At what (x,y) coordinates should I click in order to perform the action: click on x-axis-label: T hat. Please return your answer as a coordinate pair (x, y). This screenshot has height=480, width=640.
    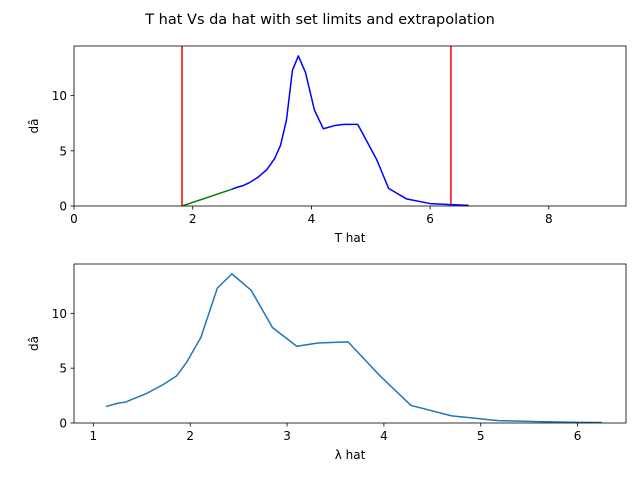
    Looking at the image, I should click on (350, 238).